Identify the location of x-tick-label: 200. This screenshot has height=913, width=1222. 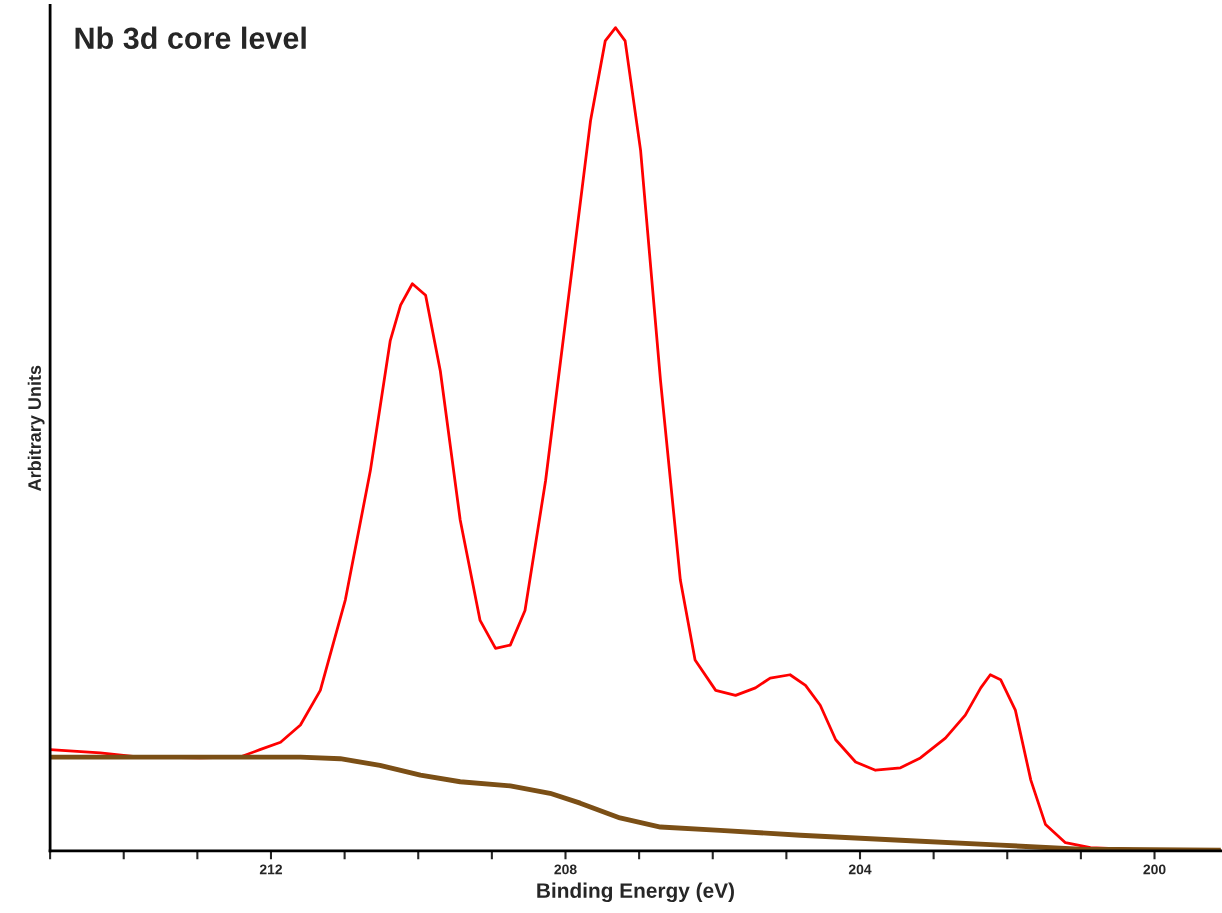
(1154, 869).